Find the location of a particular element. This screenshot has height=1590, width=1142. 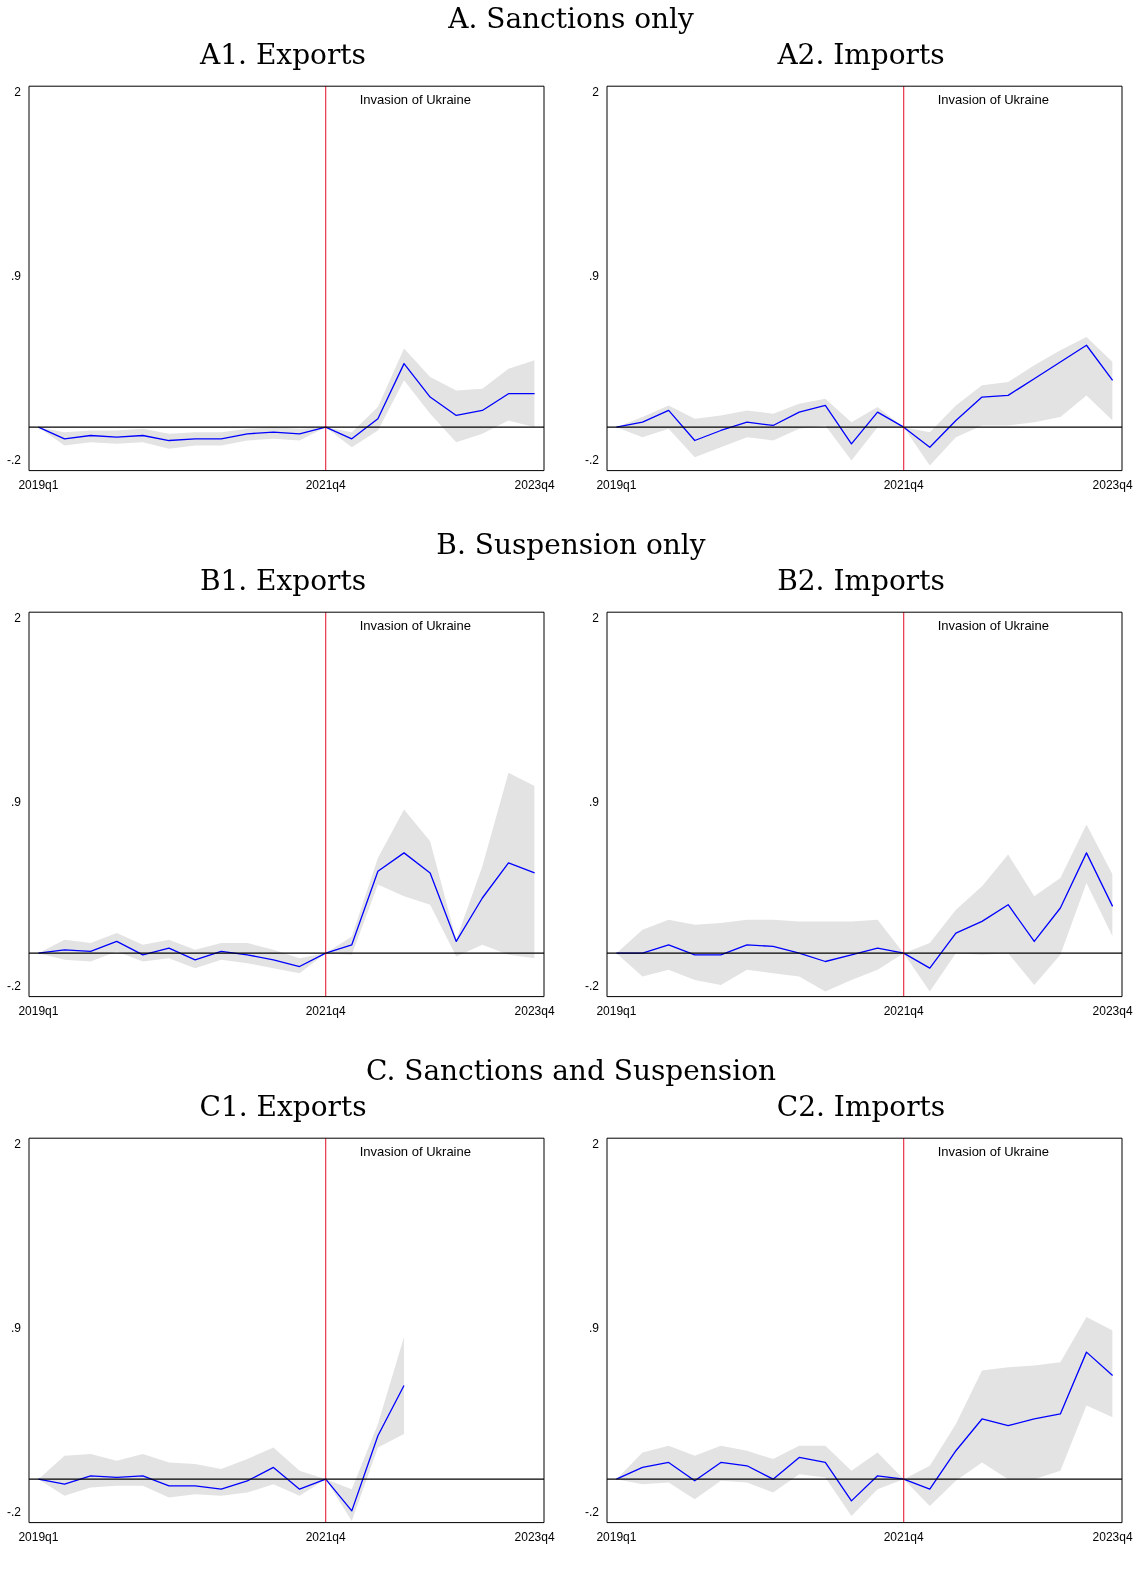

chart-title: C2. Imports is located at coordinates (861, 1106).